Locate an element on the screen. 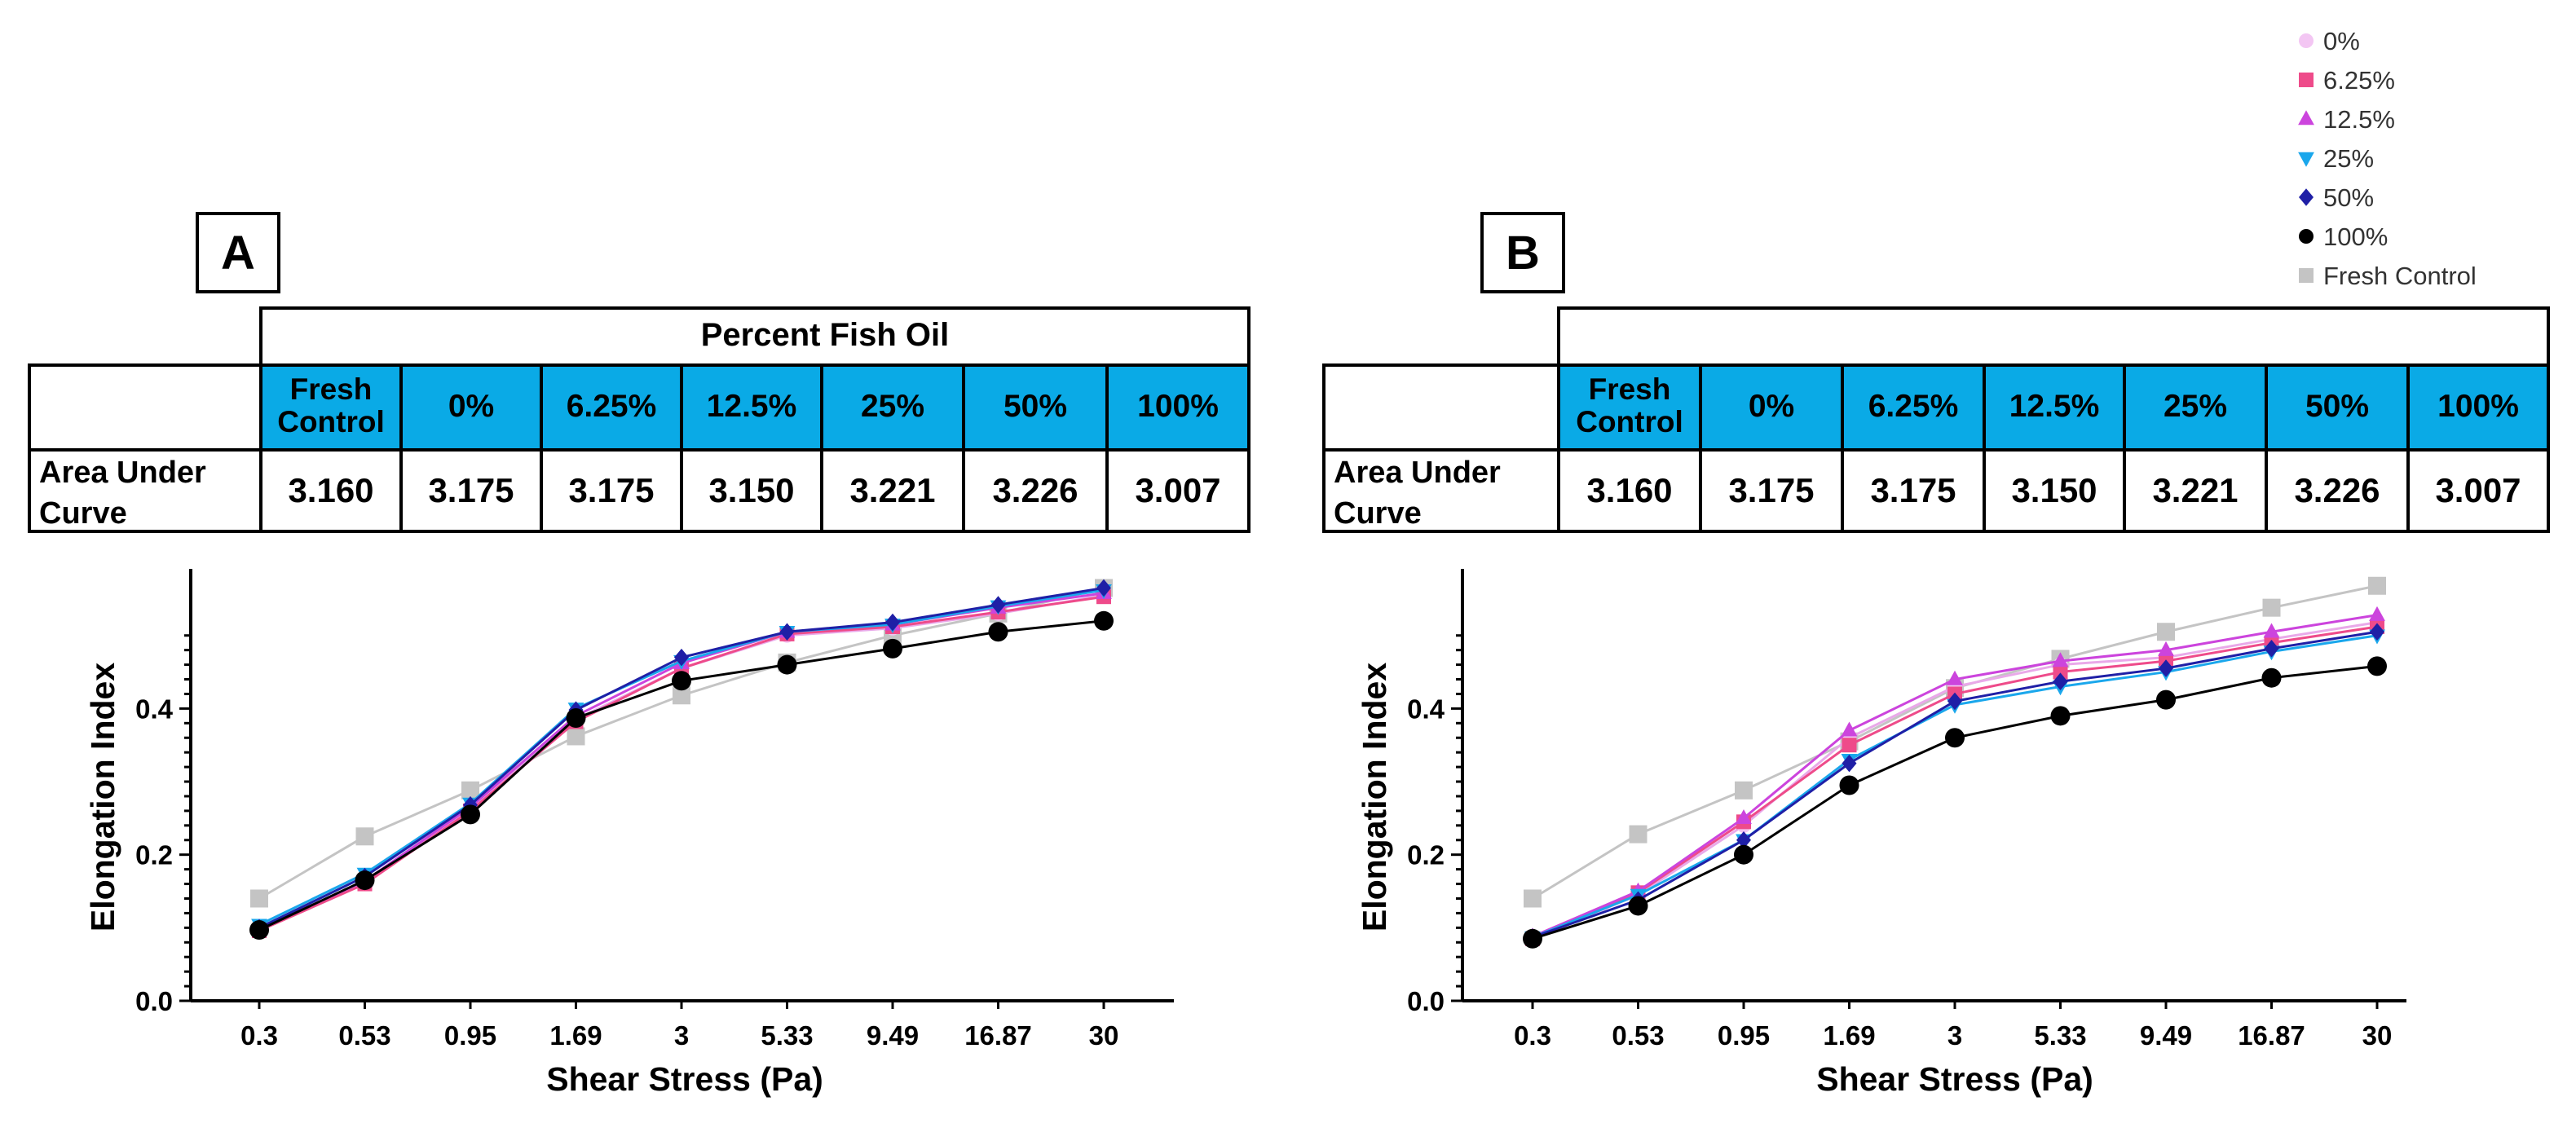 This screenshot has width=2576, height=1141. table-header-label: 100% is located at coordinates (1178, 406).